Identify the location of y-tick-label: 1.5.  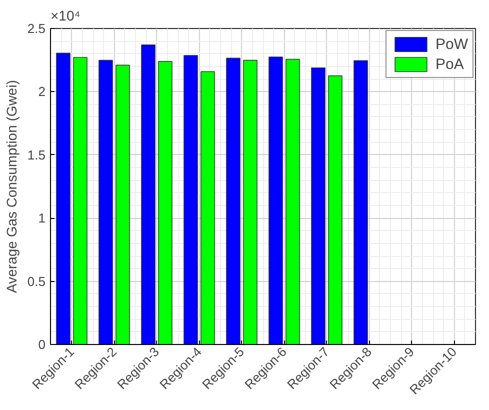
(36, 154).